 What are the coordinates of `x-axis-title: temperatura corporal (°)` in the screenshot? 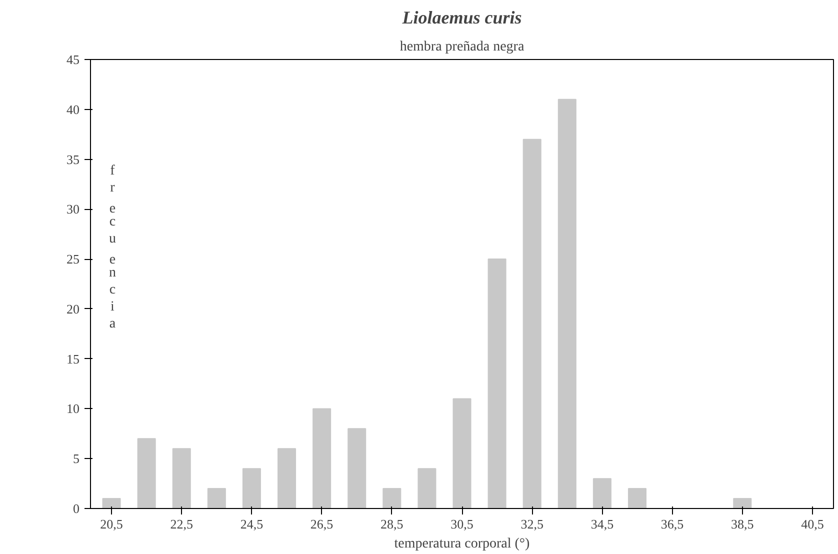 It's located at (462, 544).